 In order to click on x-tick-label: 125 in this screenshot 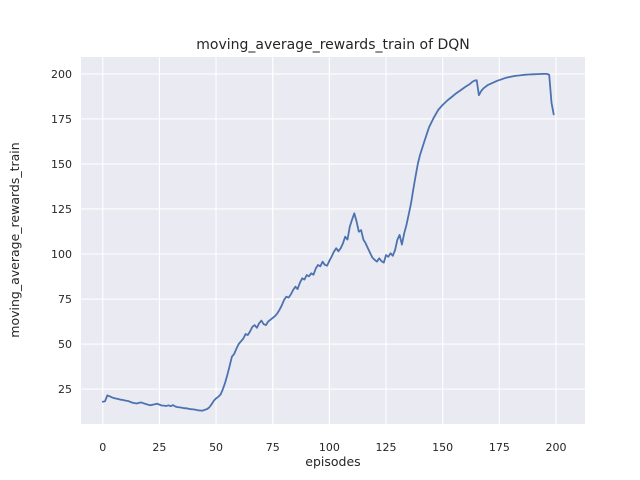, I will do `click(386, 447)`.